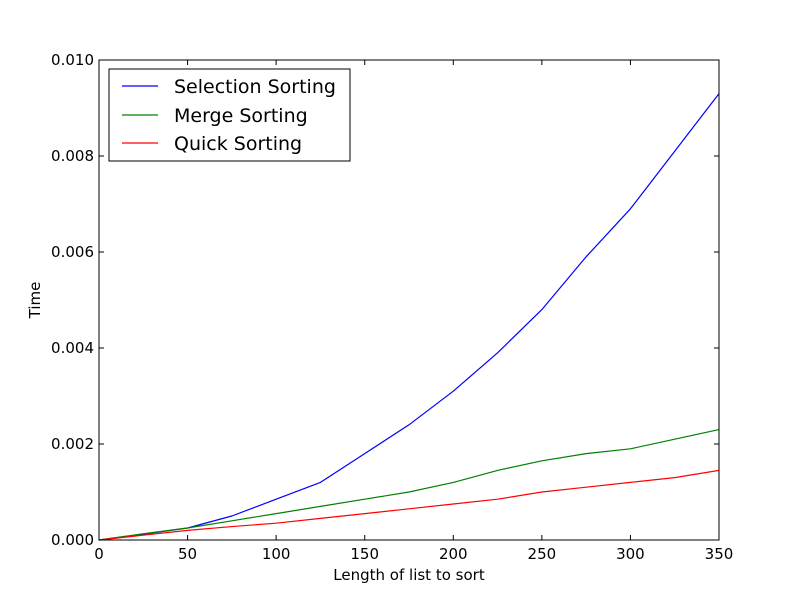  Describe the element at coordinates (719, 554) in the screenshot. I see `x-tick-label: 350` at that location.